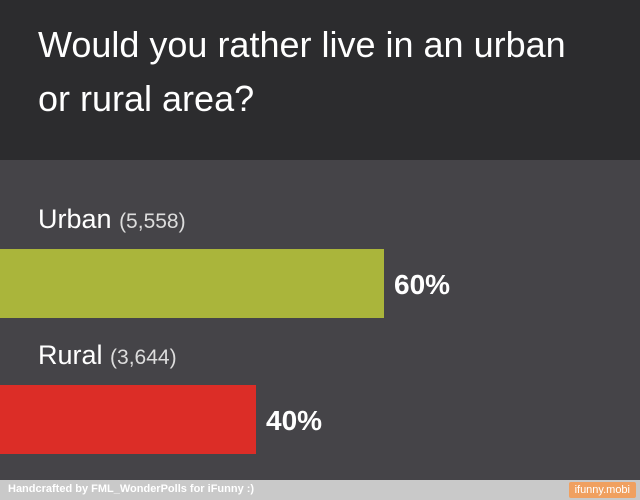 Image resolution: width=640 pixels, height=500 pixels. What do you see at coordinates (422, 284) in the screenshot?
I see `value-label: 60%` at bounding box center [422, 284].